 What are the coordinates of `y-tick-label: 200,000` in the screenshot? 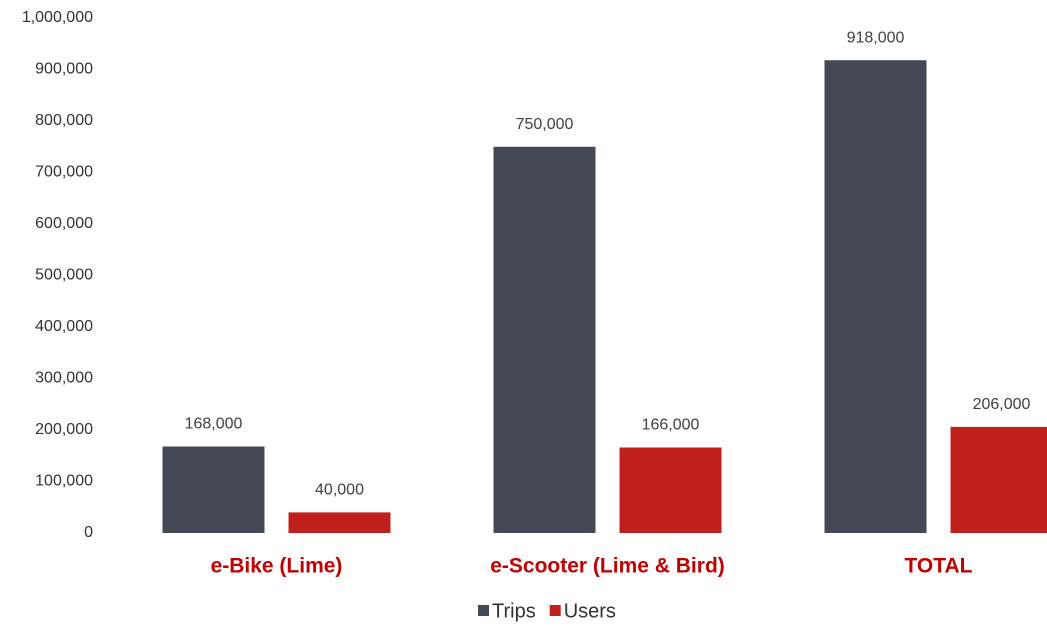 It's located at (64, 429).